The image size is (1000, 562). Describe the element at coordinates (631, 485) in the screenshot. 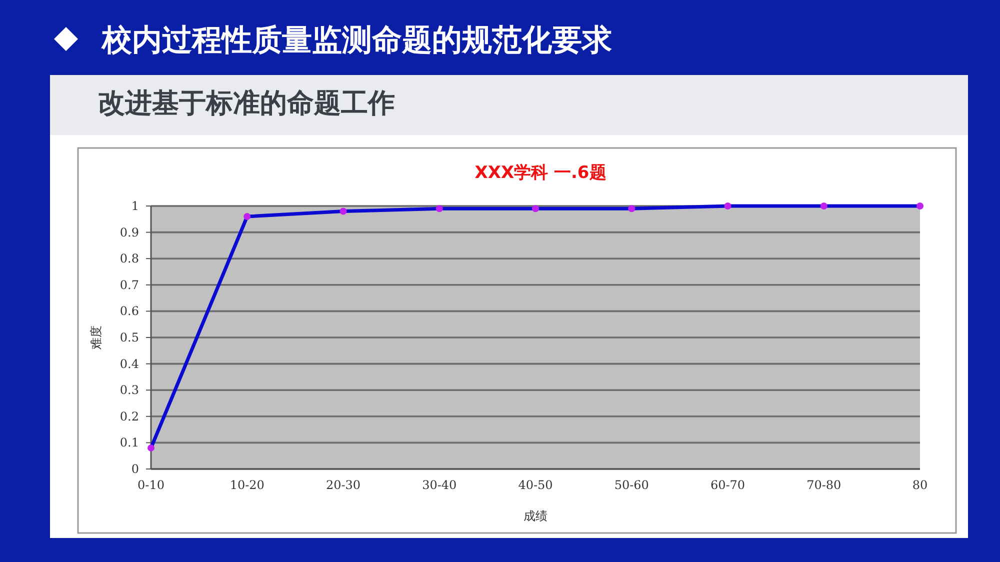

I see `x-tick-label: 50-60` at that location.